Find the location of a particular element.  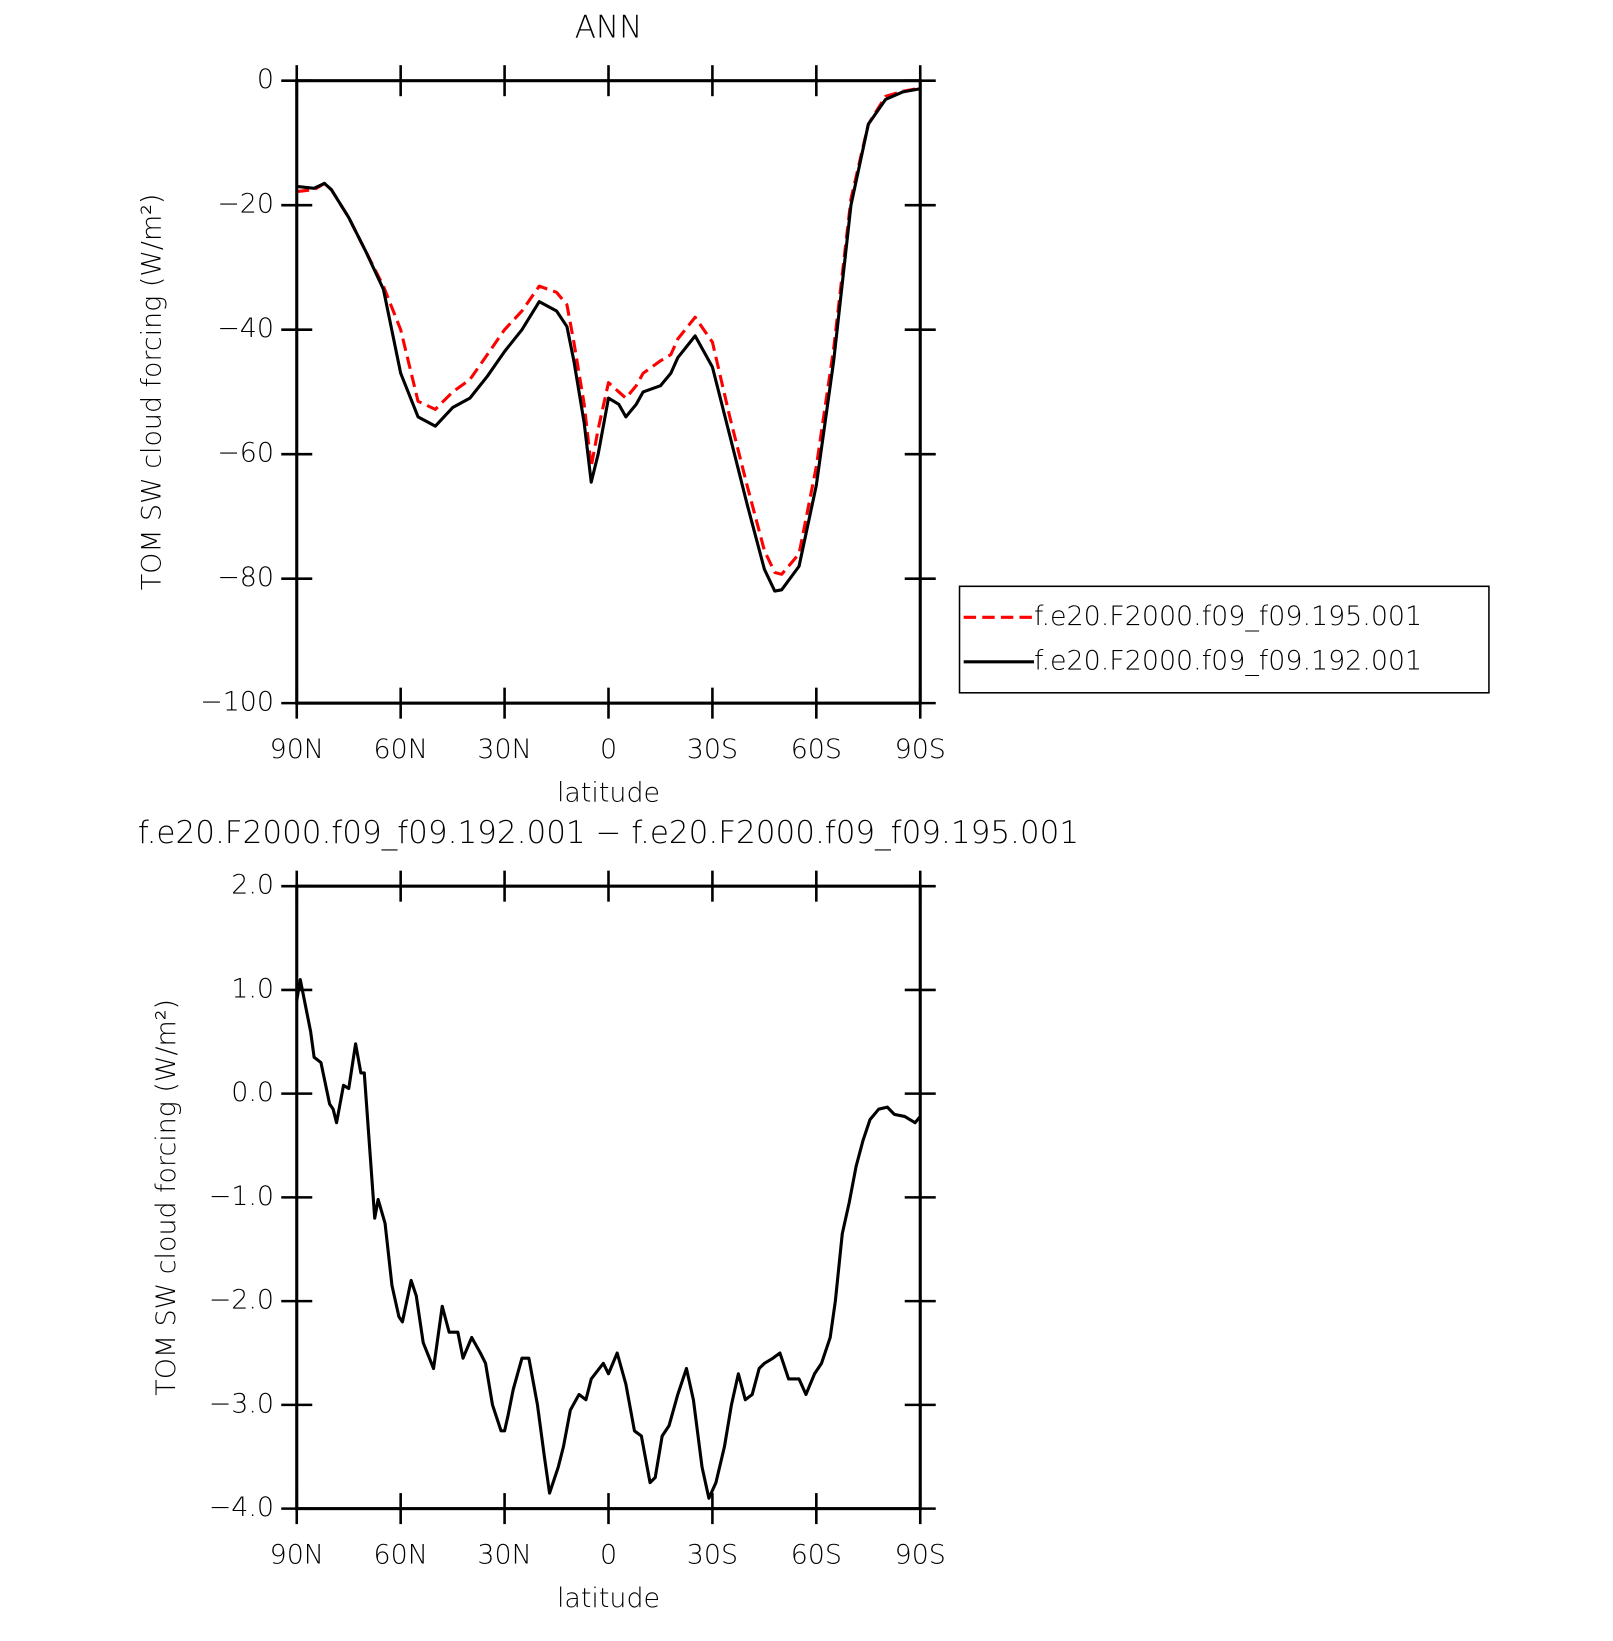

legend-box is located at coordinates (1224, 639).